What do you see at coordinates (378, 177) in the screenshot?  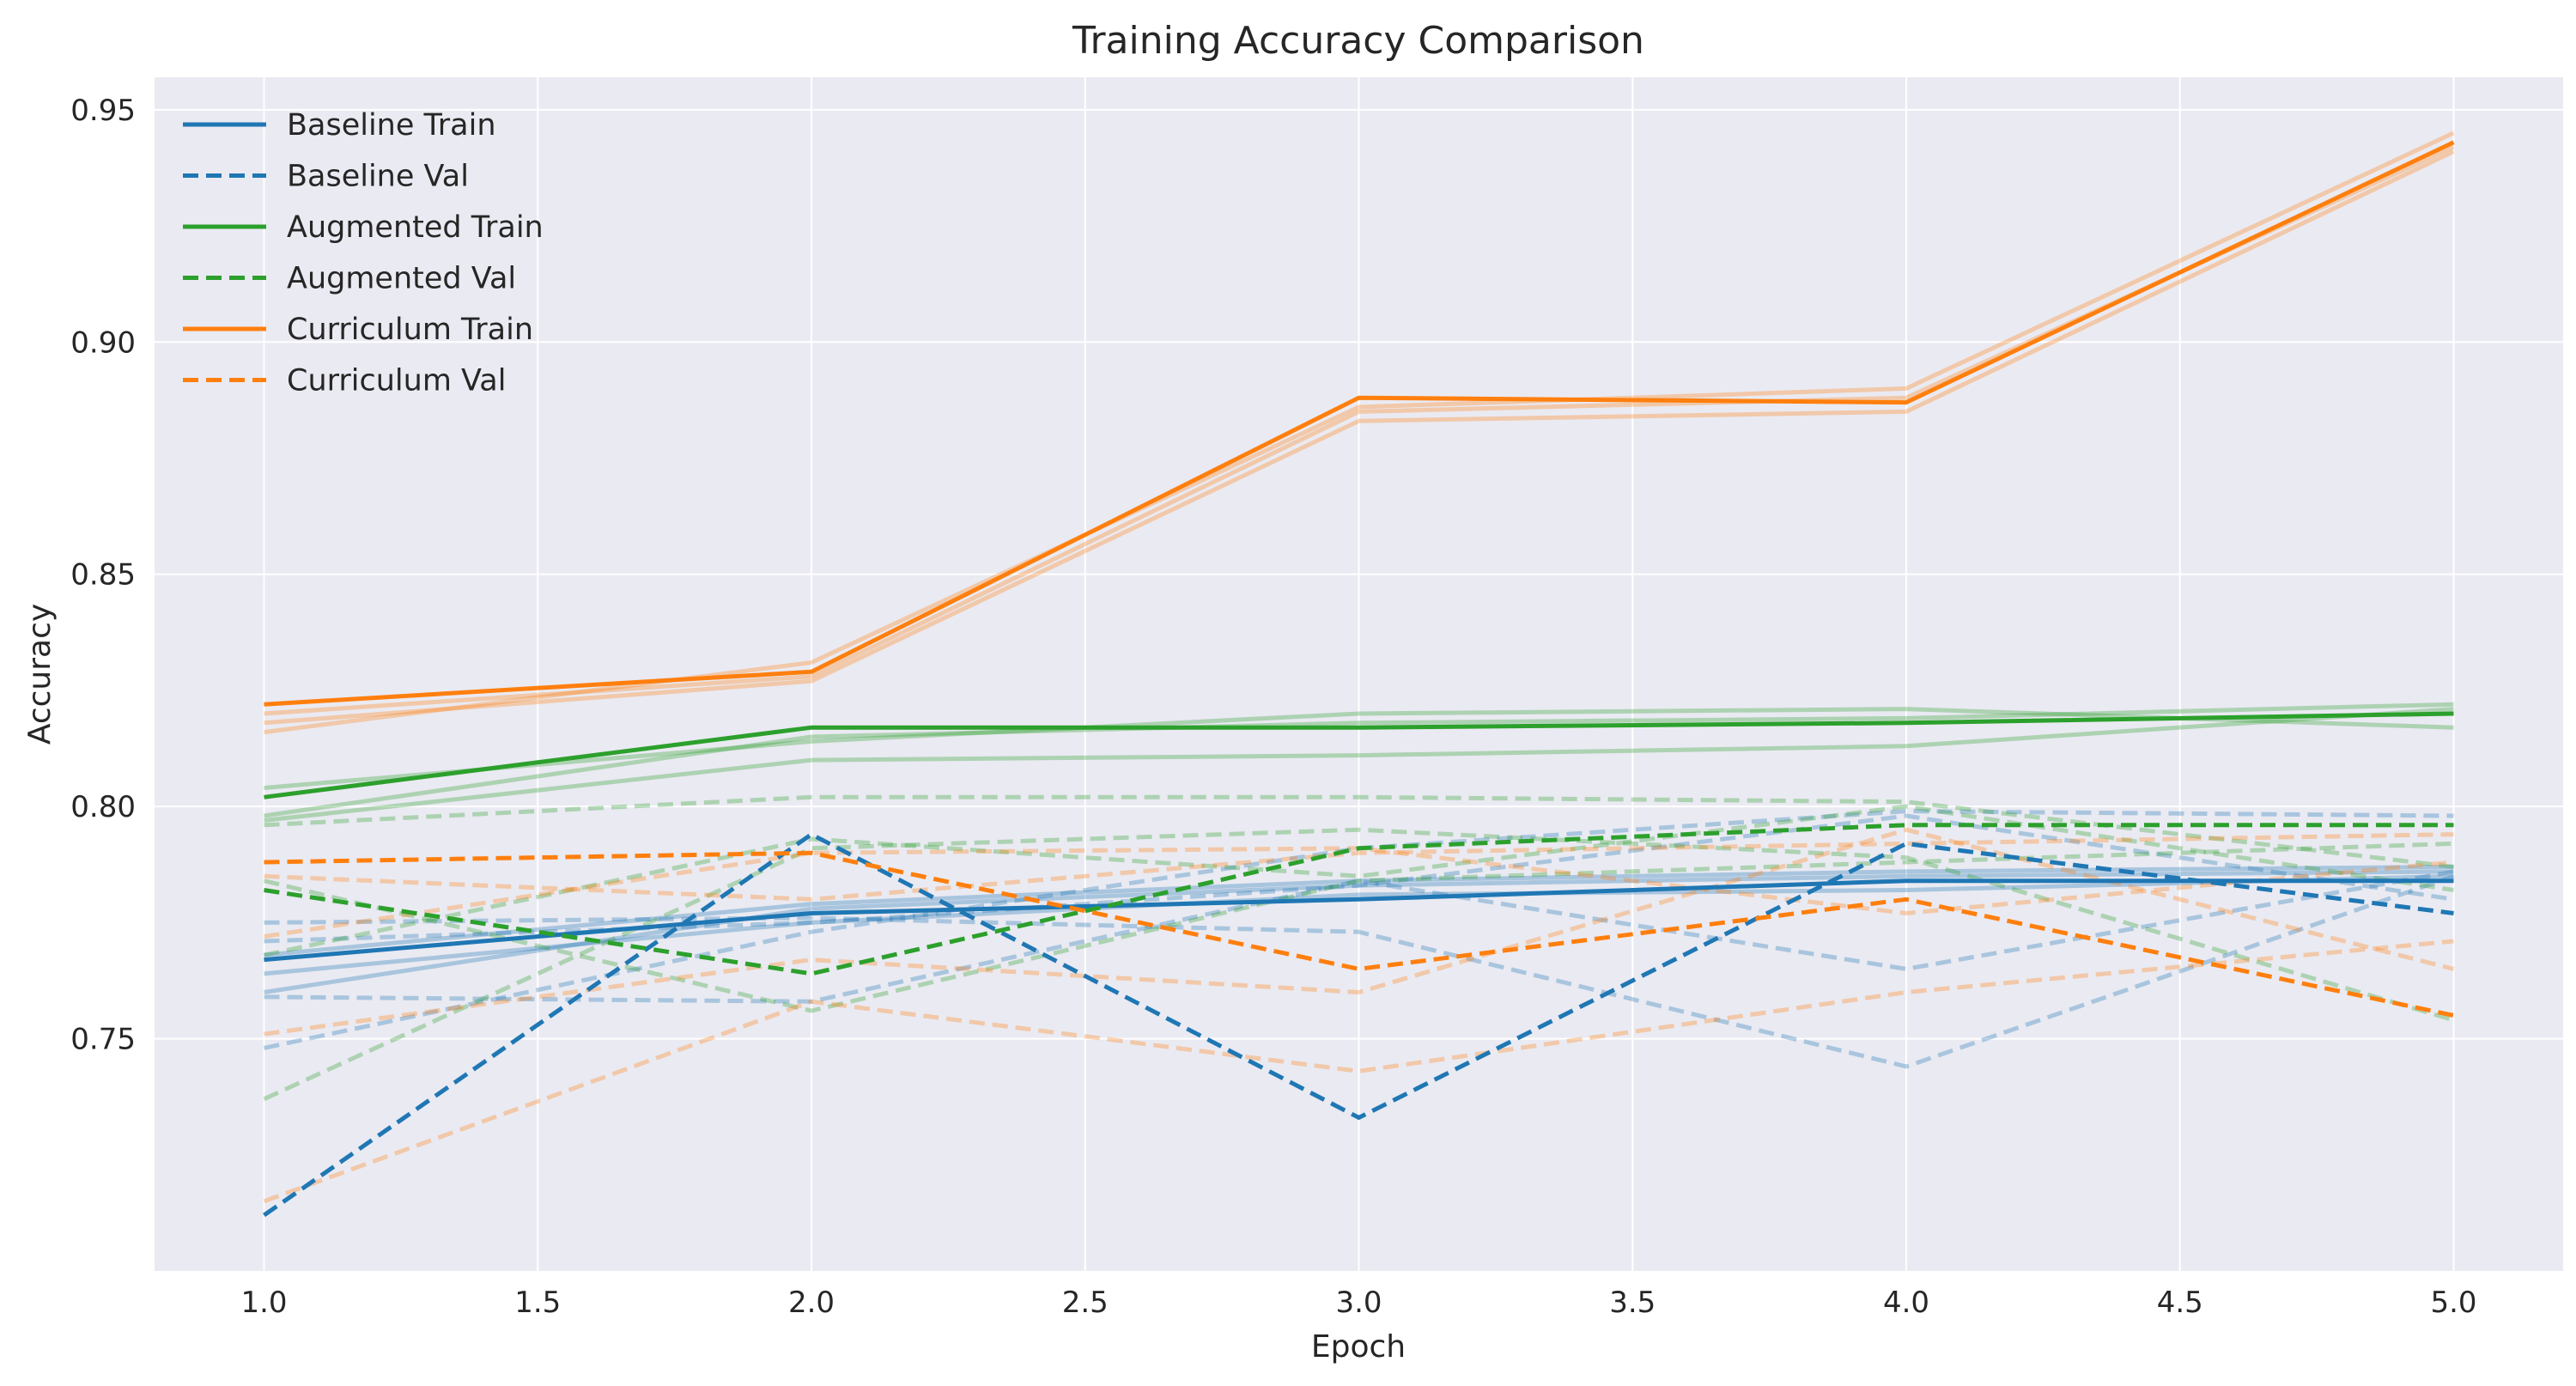 I see `legend-label: Baseline Val` at bounding box center [378, 177].